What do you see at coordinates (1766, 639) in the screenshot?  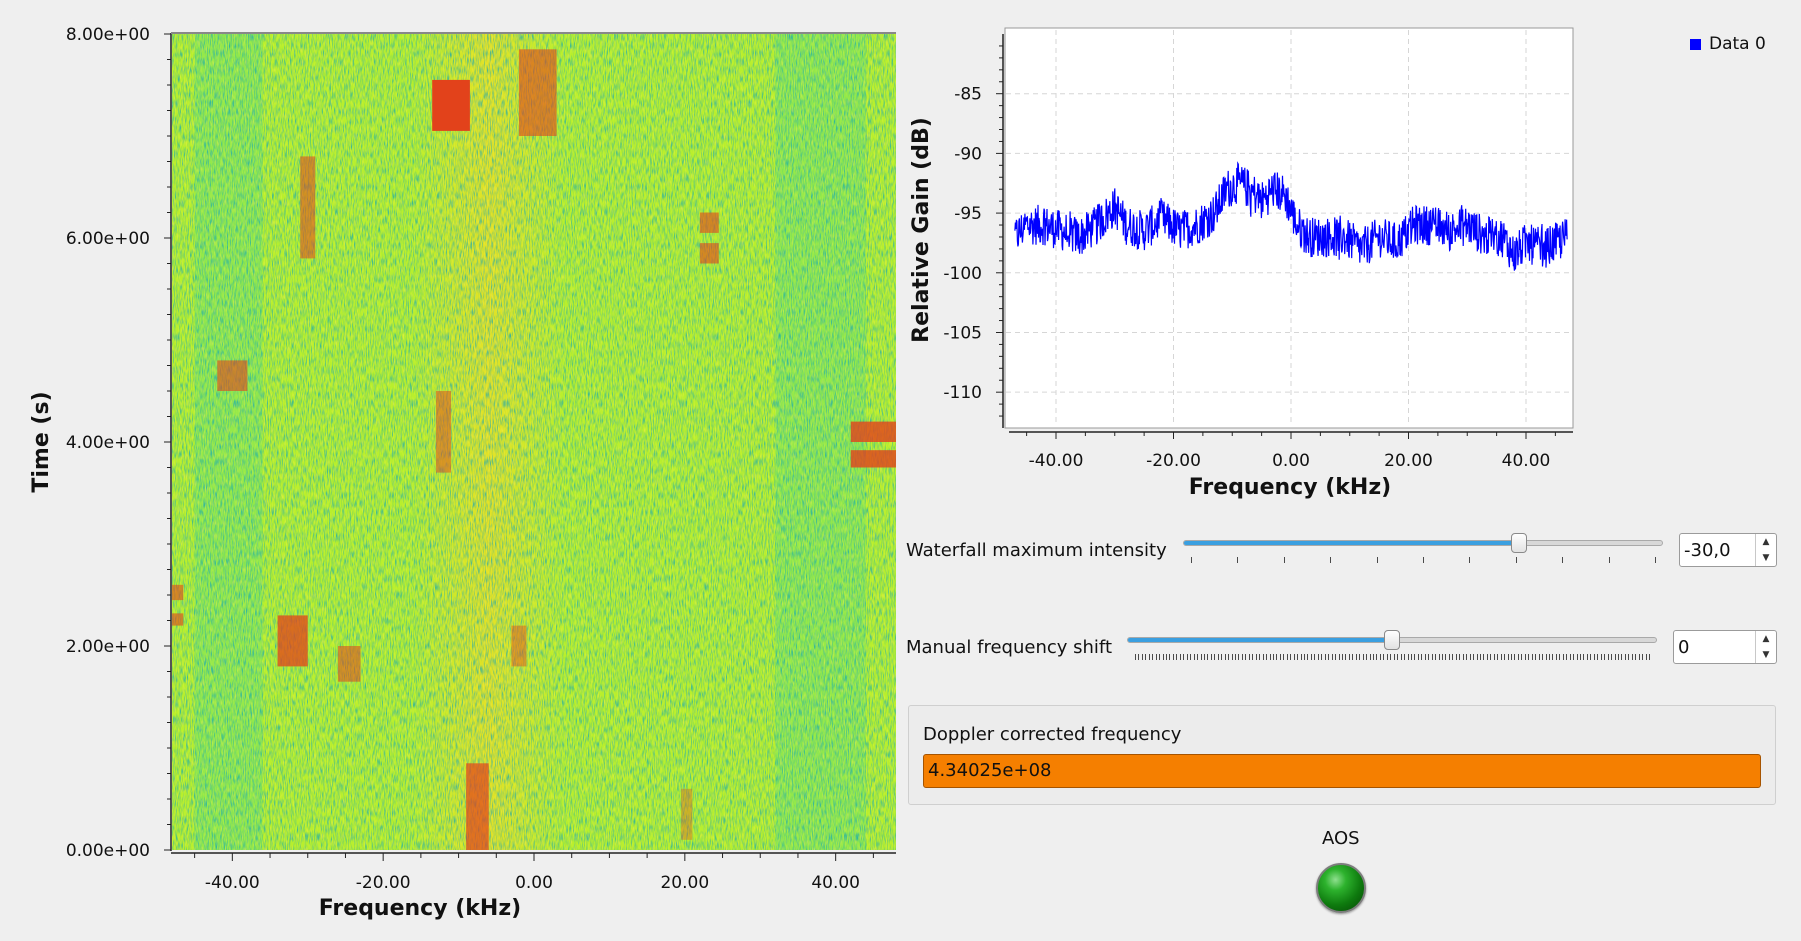 I see `freq-shift-up-icon: ▲` at bounding box center [1766, 639].